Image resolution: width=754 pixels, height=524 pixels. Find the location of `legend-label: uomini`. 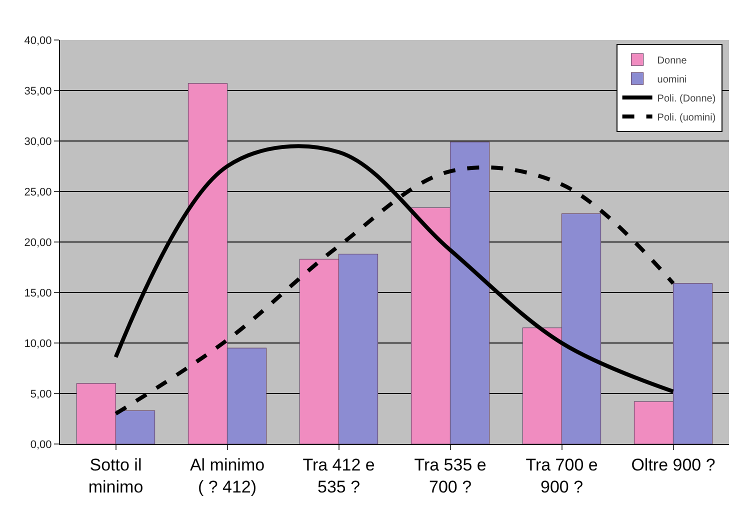

legend-label: uomini is located at coordinates (672, 80).